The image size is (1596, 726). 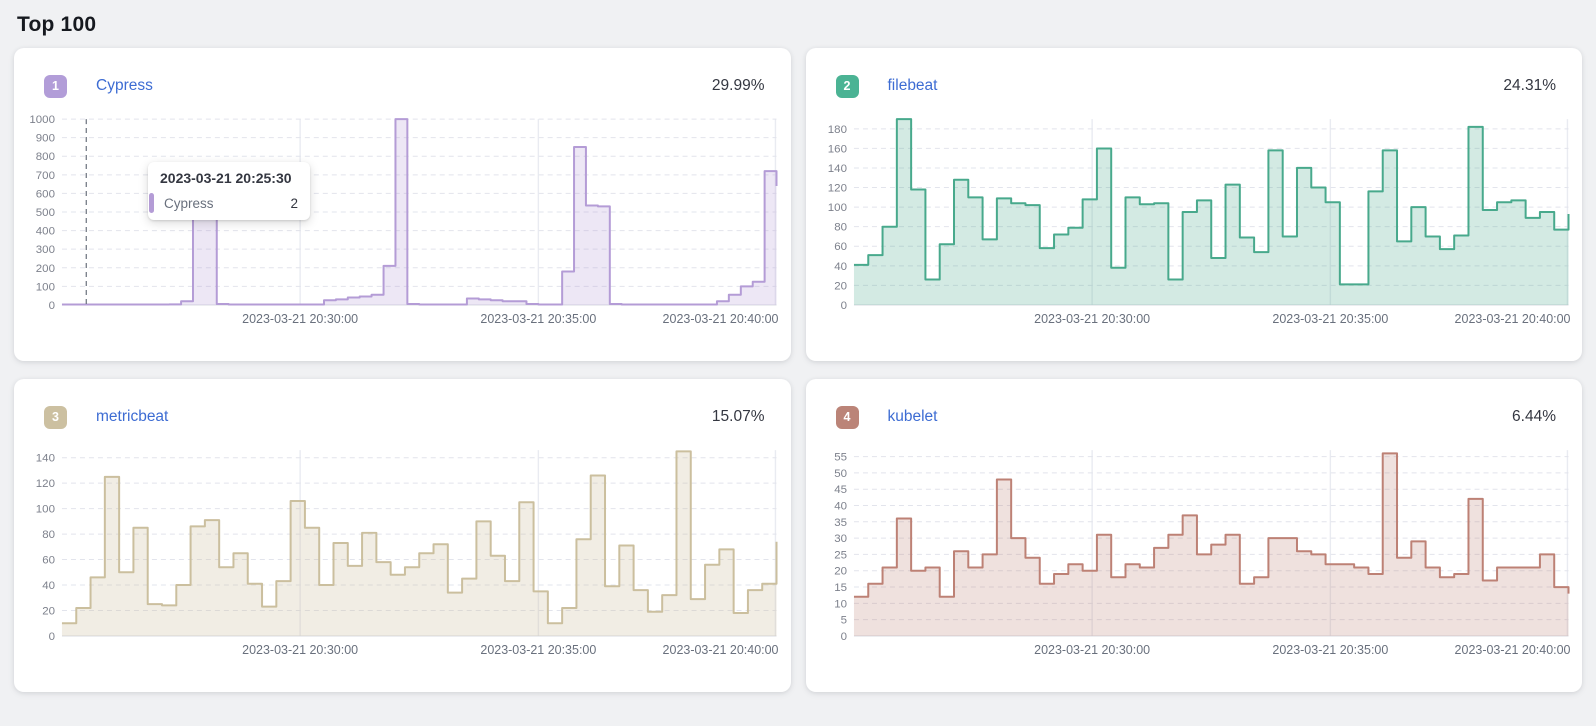 I want to click on percent-value: 6.44%, so click(x=1534, y=416).